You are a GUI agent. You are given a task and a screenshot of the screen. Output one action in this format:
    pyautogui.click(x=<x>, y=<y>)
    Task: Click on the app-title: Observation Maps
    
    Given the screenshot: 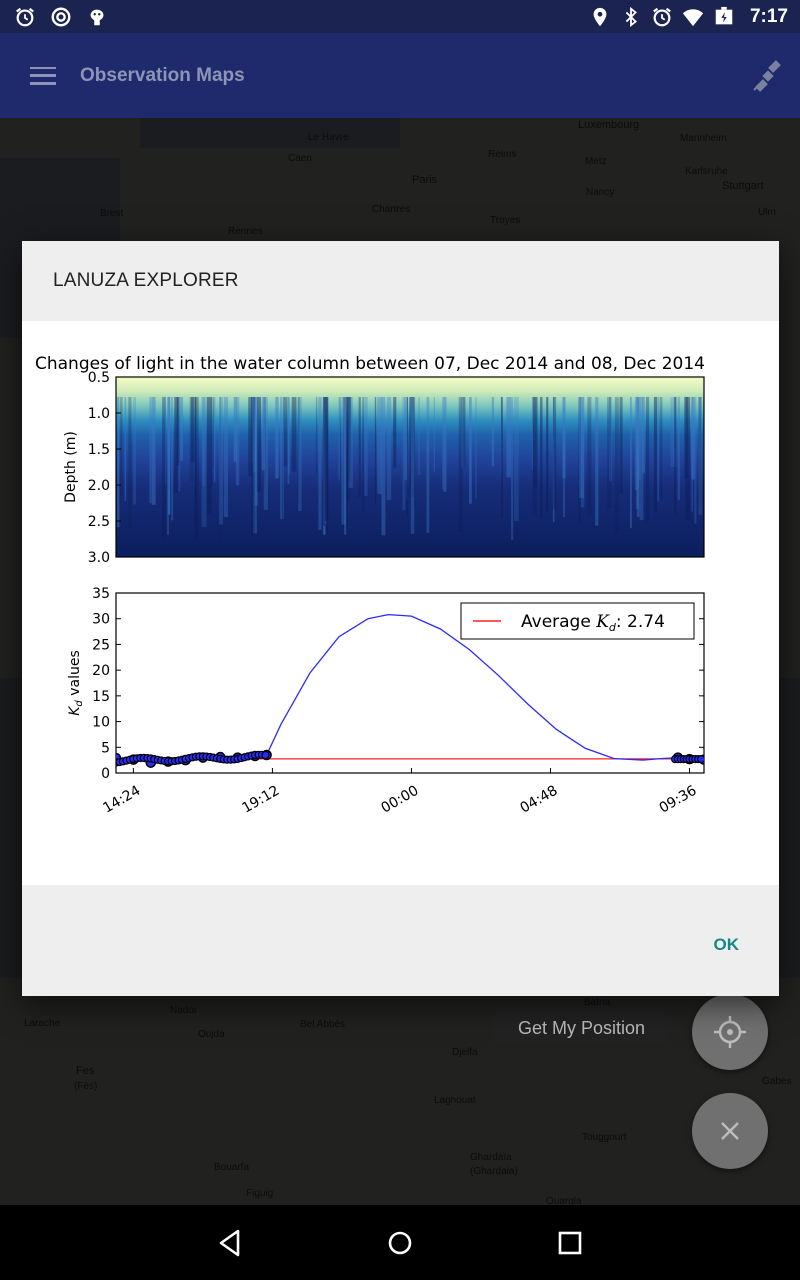 What is the action you would take?
    pyautogui.click(x=162, y=75)
    